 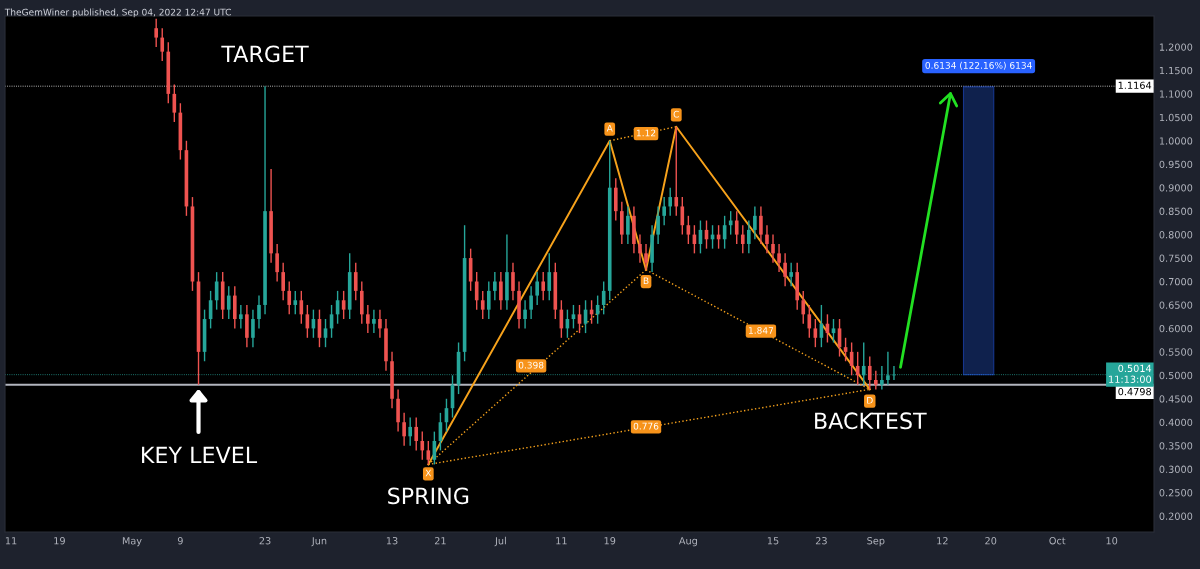 What do you see at coordinates (200, 455) in the screenshot?
I see `annotation: KEY LEVEL` at bounding box center [200, 455].